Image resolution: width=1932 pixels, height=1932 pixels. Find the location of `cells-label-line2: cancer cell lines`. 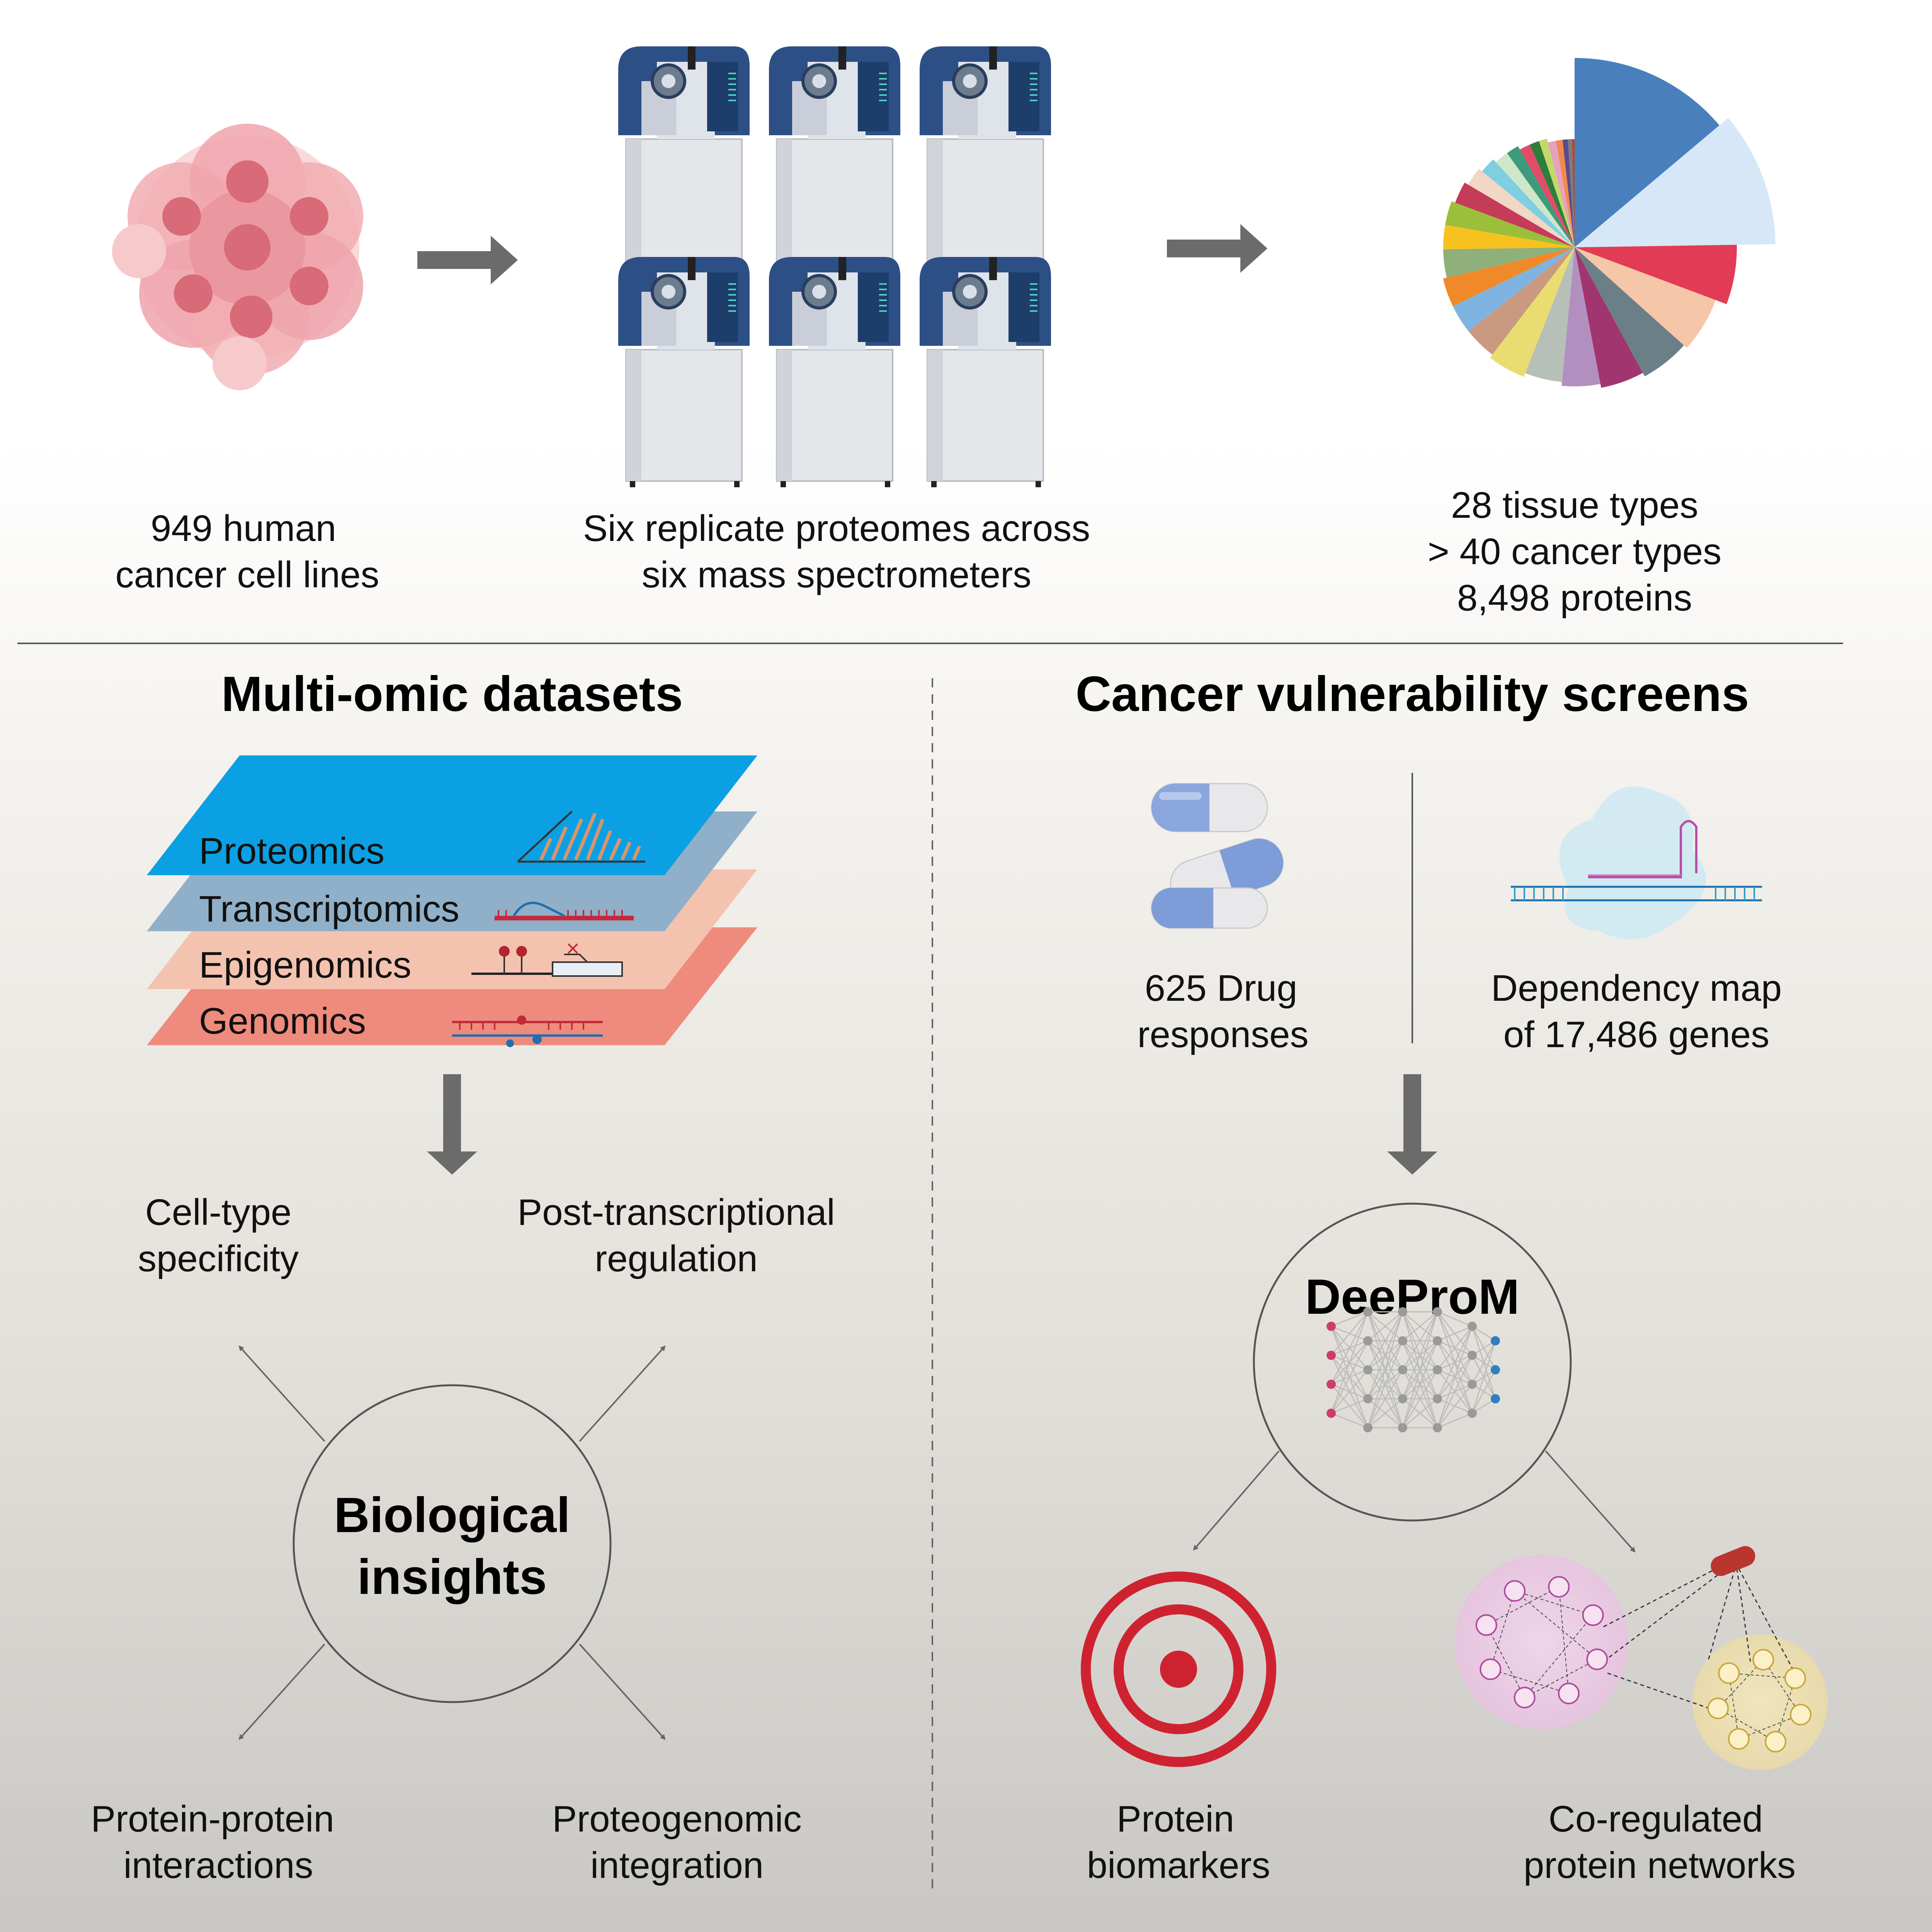

cells-label-line2: cancer cell lines is located at coordinates (248, 574).